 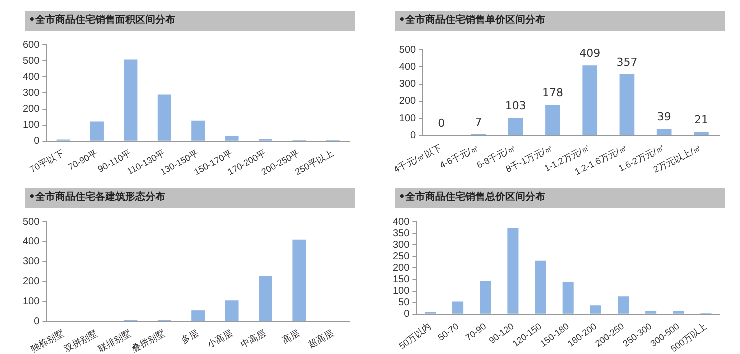 What do you see at coordinates (664, 117) in the screenshot?
I see `data-label: 39` at bounding box center [664, 117].